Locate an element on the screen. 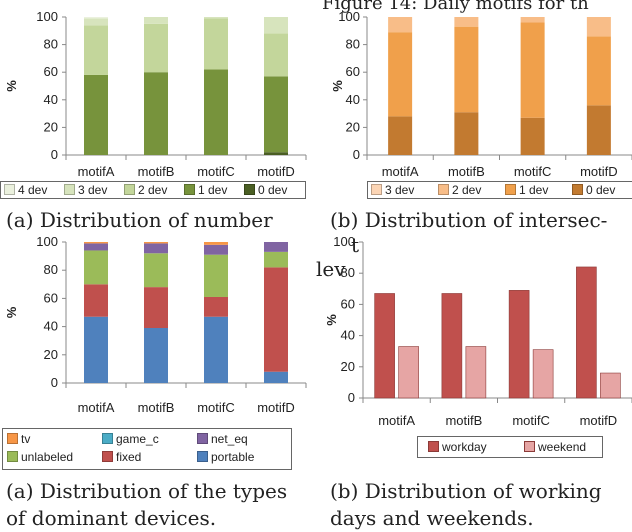 The height and width of the screenshot is (532, 632). caption-3-line-2: of dominant devices. is located at coordinates (111, 518).